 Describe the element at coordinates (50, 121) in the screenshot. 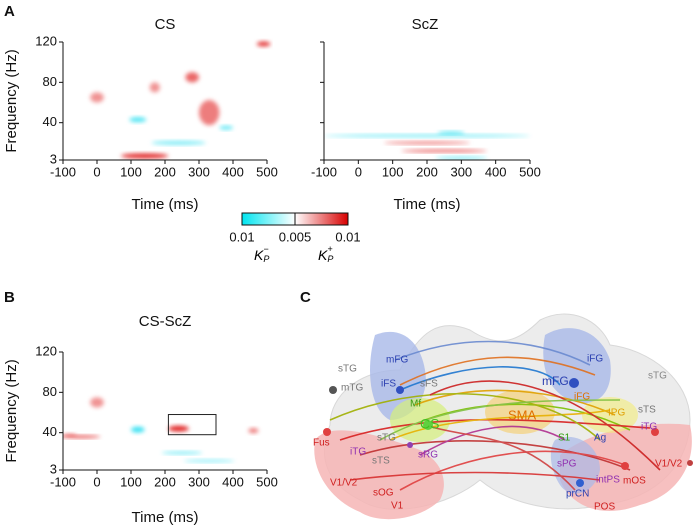

I see `y-tick-label: 40` at that location.